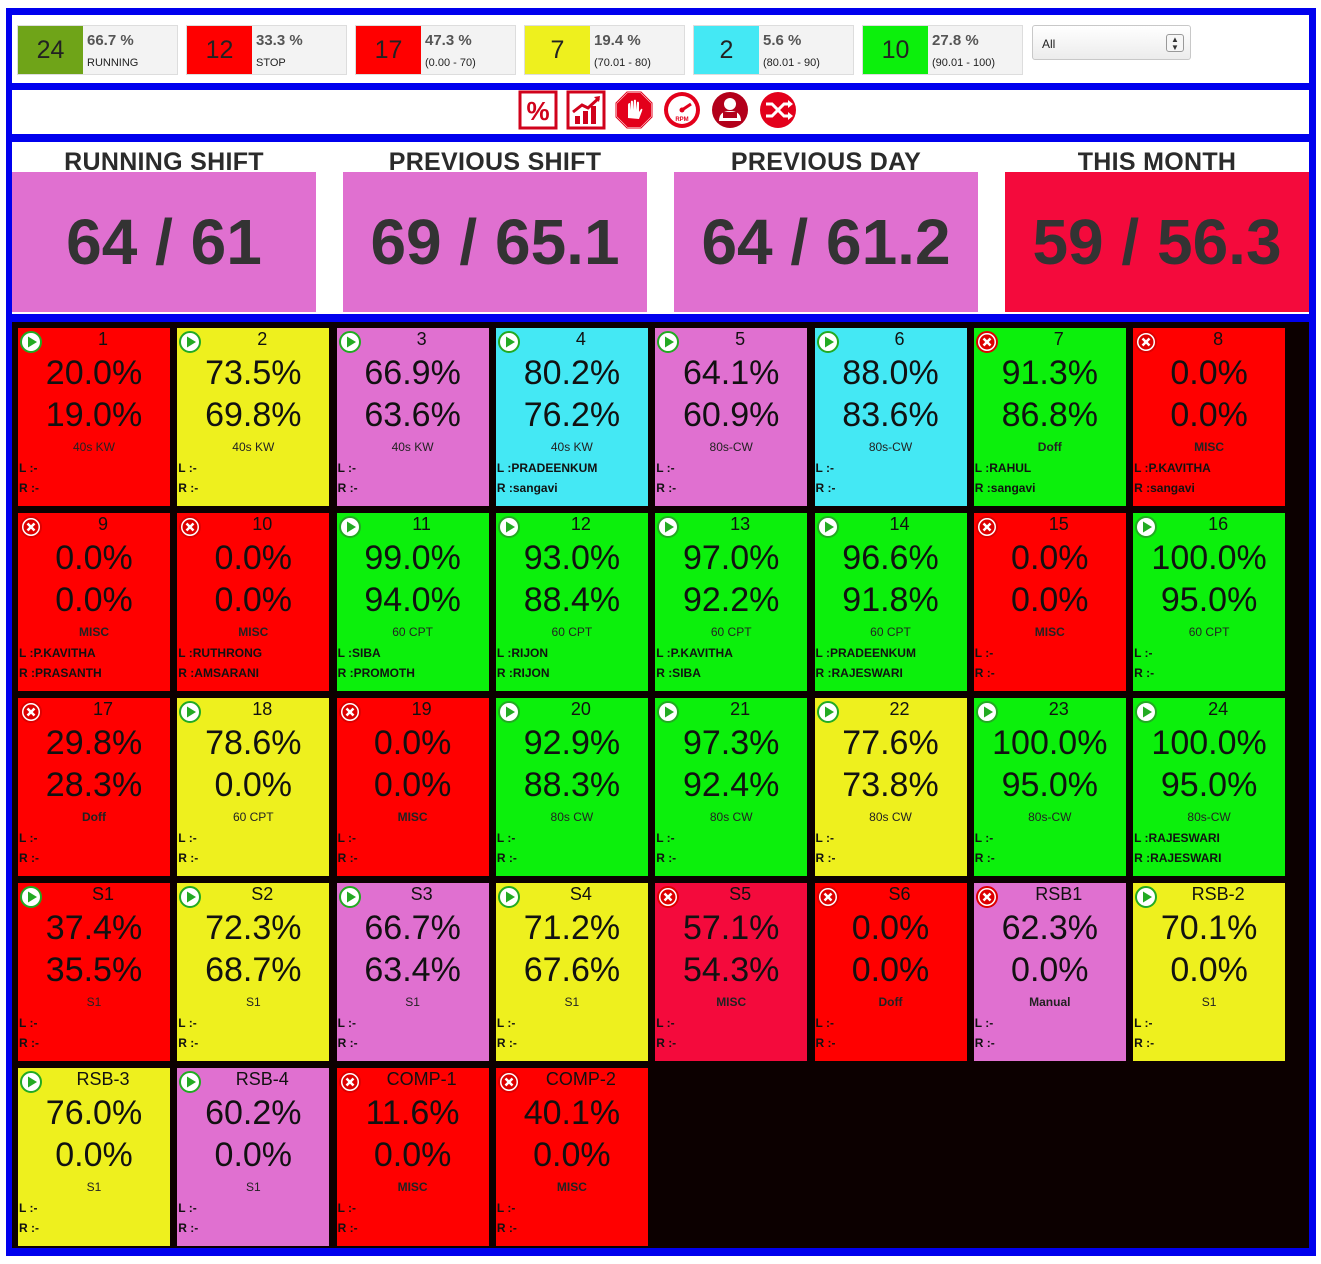  Describe the element at coordinates (253, 417) in the screenshot. I see `machine-tile: 2 73.5% 69.8% 40s KW L :- R :-` at that location.